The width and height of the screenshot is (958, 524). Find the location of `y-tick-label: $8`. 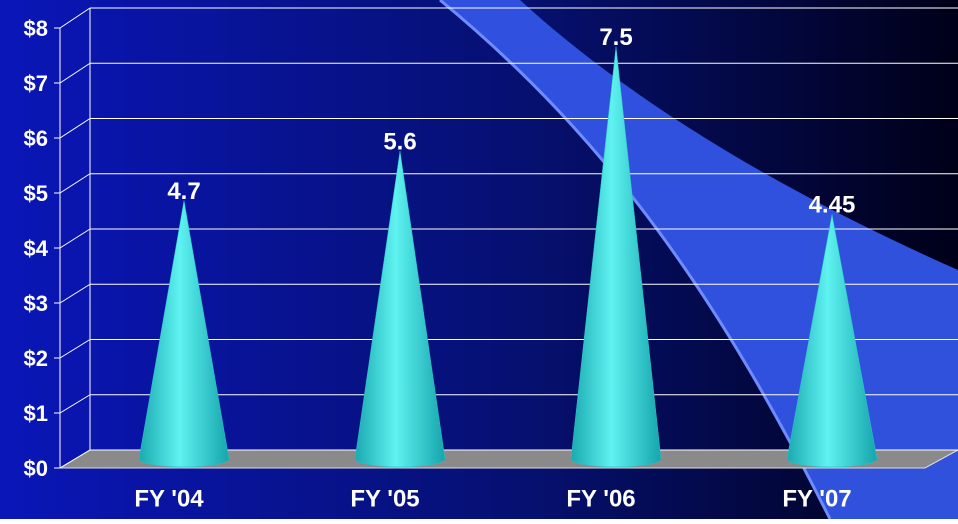

y-tick-label: $8 is located at coordinates (36, 28).